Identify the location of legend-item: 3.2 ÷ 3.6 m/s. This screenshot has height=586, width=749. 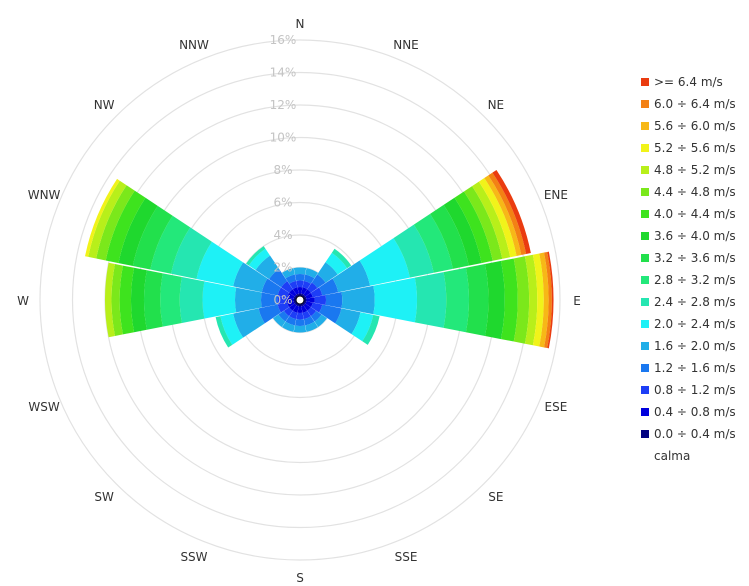
(695, 258).